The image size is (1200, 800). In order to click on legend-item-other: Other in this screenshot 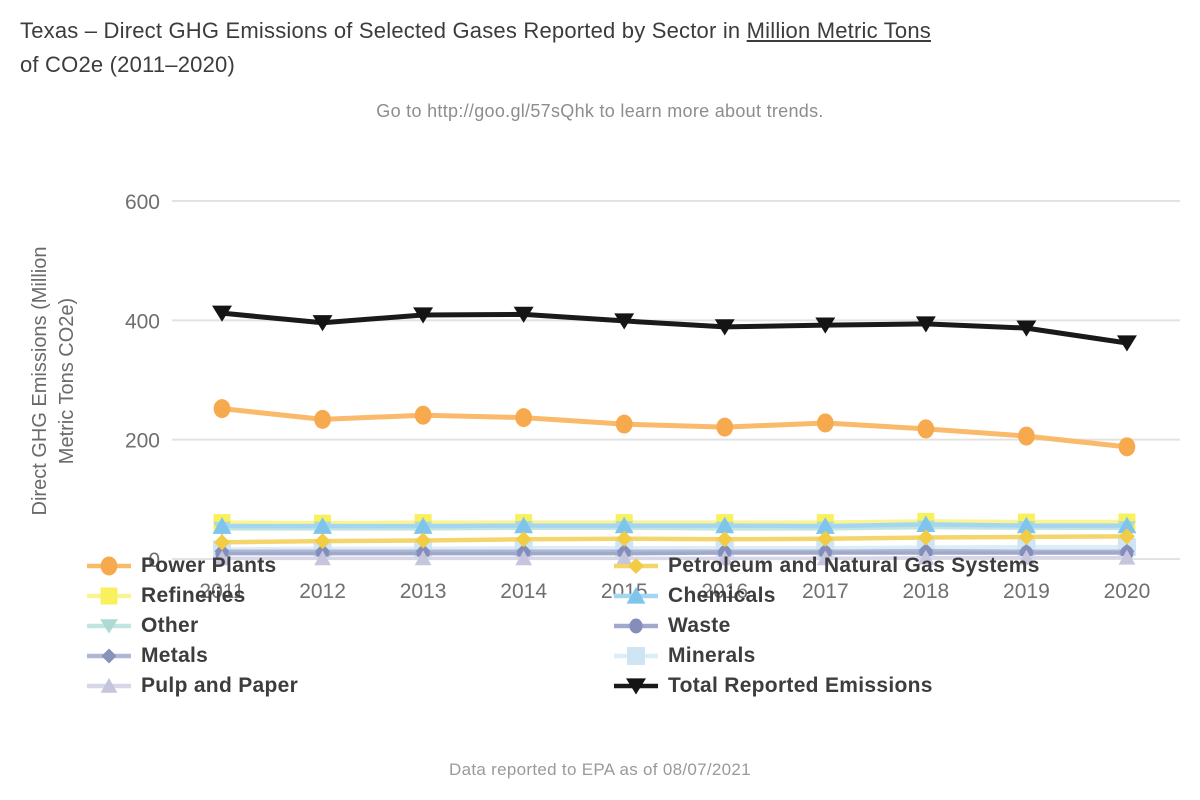, I will do `click(142, 626)`.